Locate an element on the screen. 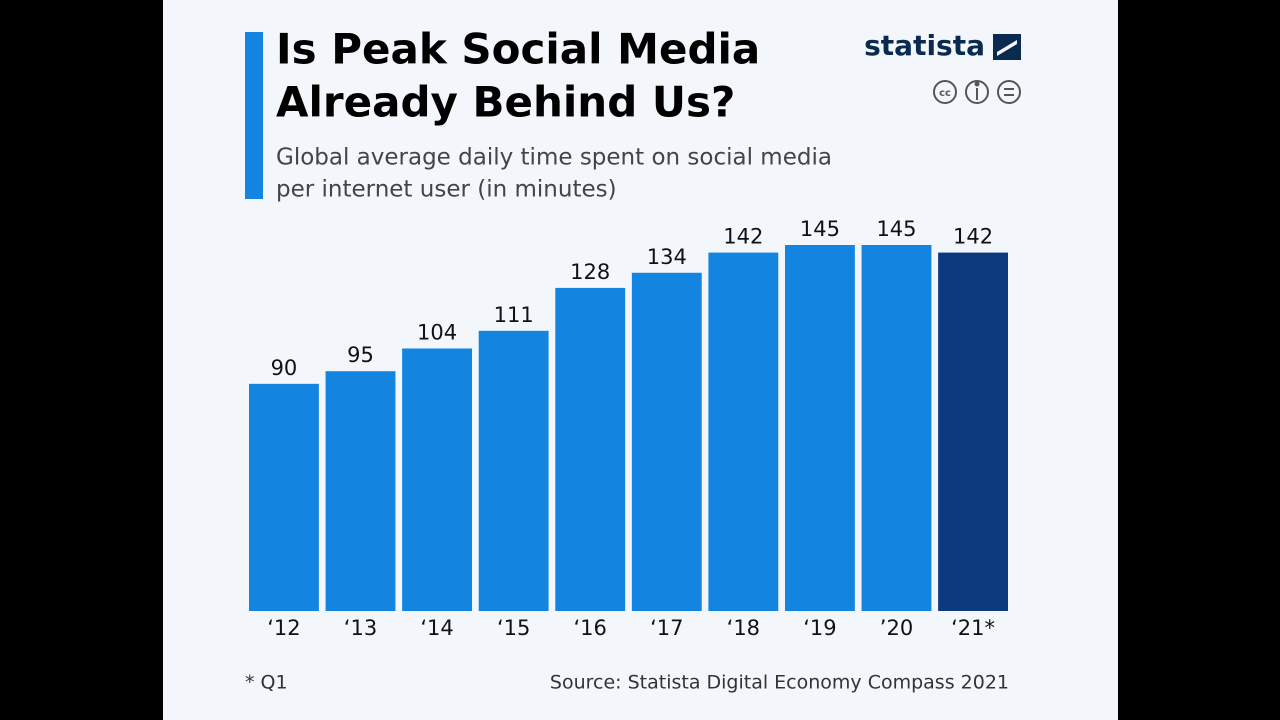  x-tick-label: ‘18 is located at coordinates (743, 628).